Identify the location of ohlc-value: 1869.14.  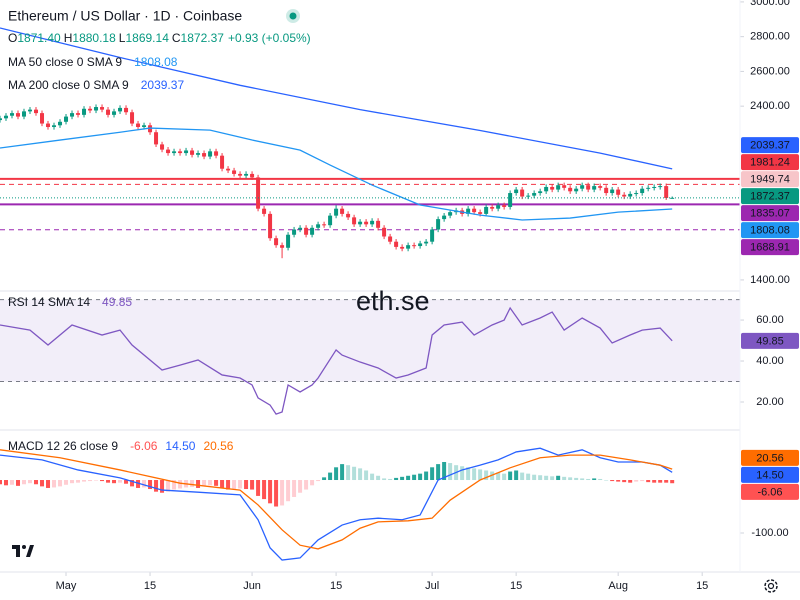
(147, 38).